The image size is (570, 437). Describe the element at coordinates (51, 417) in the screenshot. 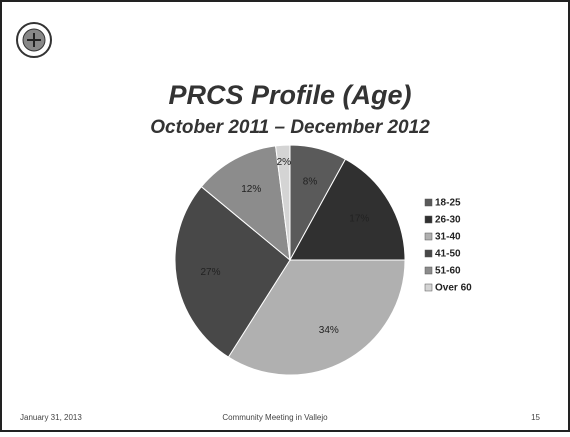

I see `footer-date: January 31, 2013` at that location.